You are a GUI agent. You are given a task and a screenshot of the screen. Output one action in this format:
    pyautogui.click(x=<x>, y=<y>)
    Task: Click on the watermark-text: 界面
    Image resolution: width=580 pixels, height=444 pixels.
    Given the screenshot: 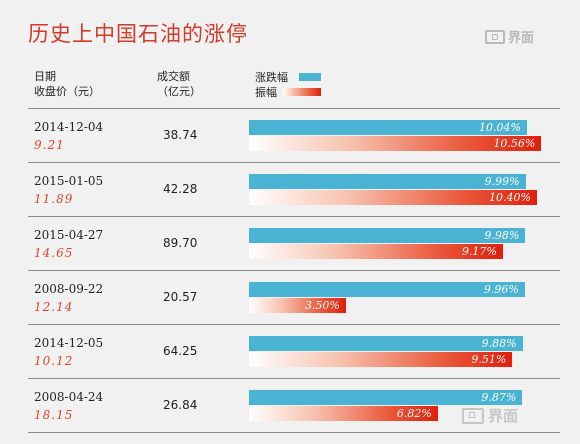 What is the action you would take?
    pyautogui.click(x=503, y=416)
    